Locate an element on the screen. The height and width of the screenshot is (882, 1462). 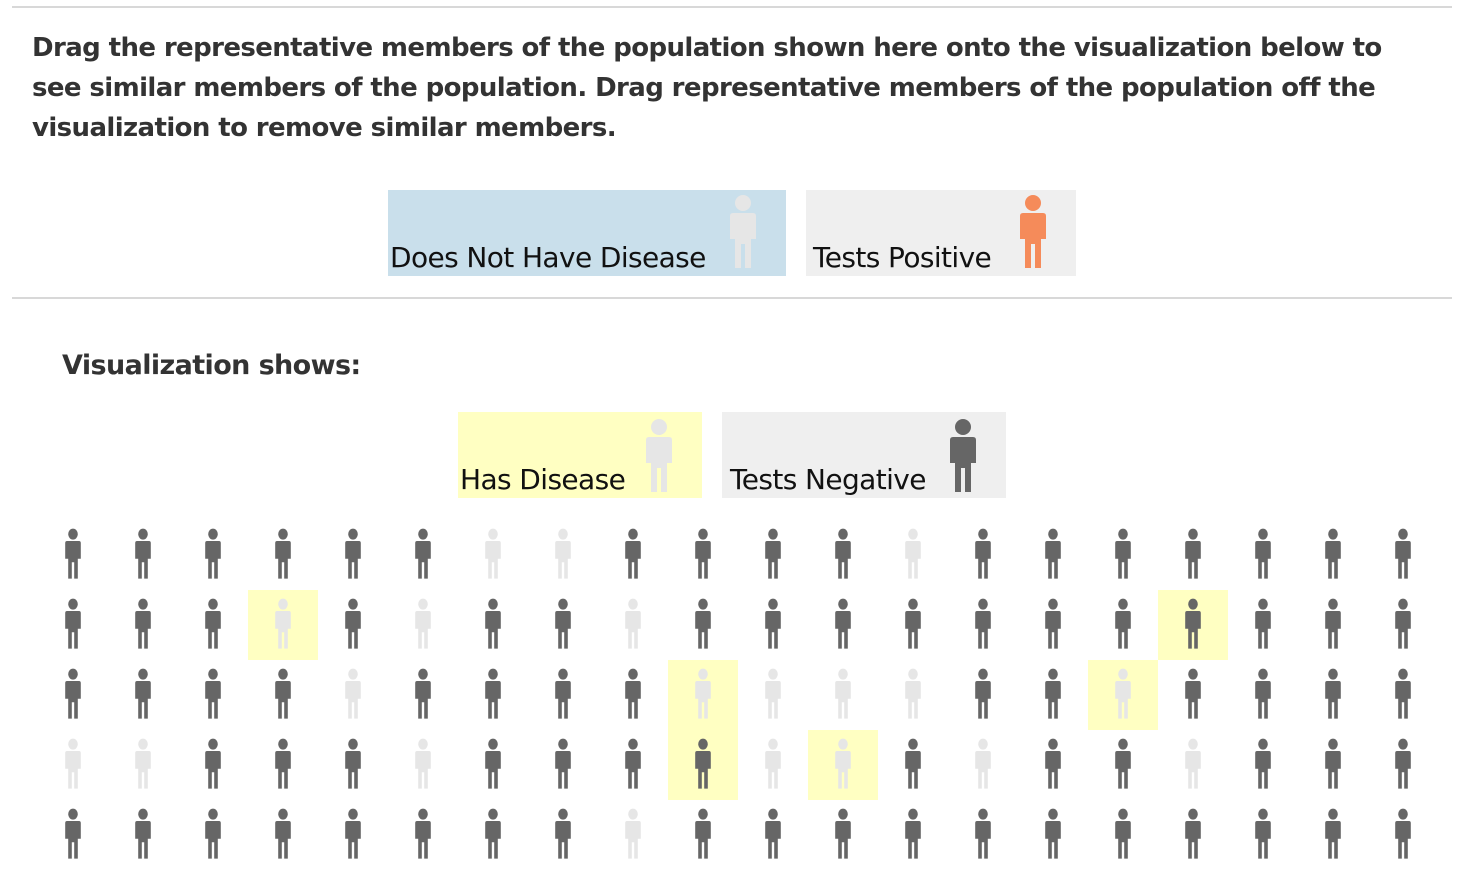
palette-card-tests-positive: Tests Positive is located at coordinates (941, 233).